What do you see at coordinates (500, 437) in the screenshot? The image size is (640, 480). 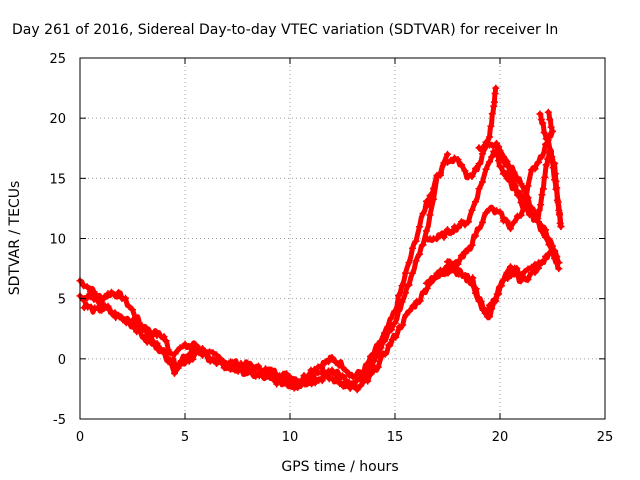 I see `x-tick-label: 20` at bounding box center [500, 437].